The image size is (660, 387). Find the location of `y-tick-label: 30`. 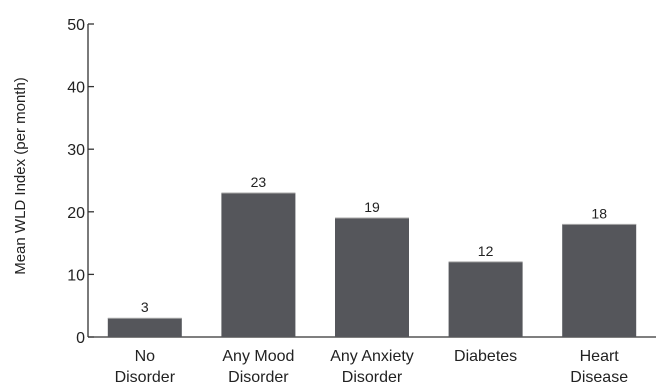

y-tick-label: 30 is located at coordinates (76, 150).